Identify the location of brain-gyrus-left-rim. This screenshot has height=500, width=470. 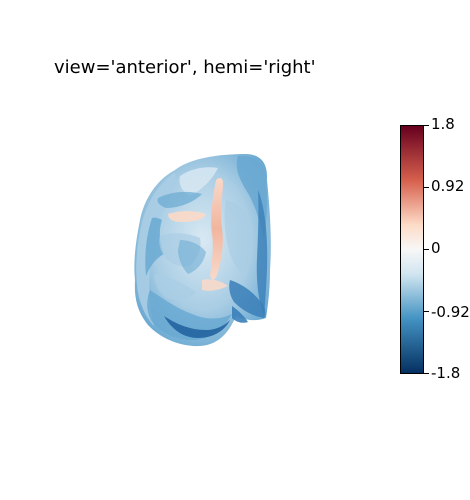
(156, 249).